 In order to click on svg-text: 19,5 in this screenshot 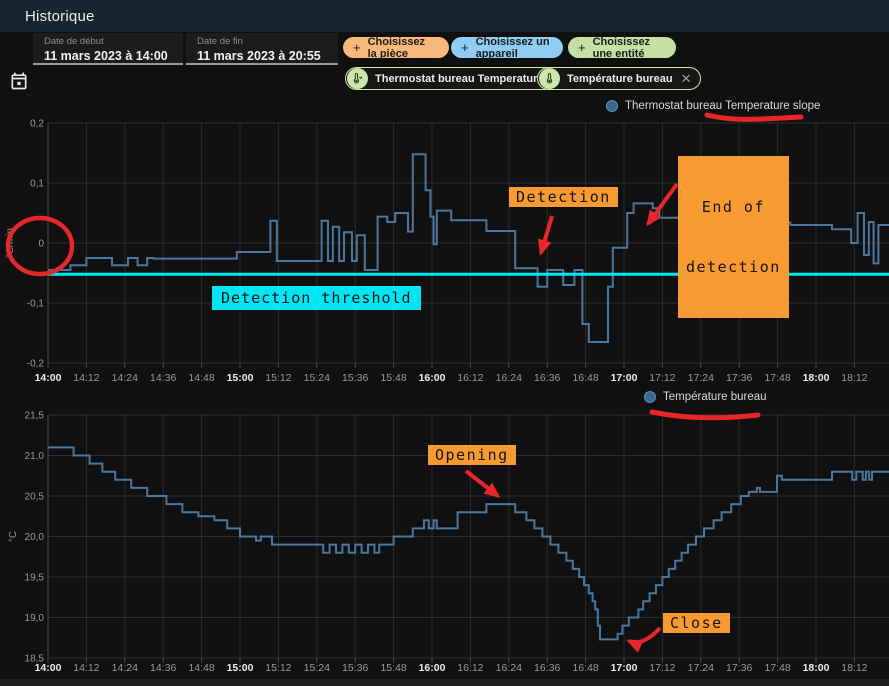, I will do `click(35, 578)`.